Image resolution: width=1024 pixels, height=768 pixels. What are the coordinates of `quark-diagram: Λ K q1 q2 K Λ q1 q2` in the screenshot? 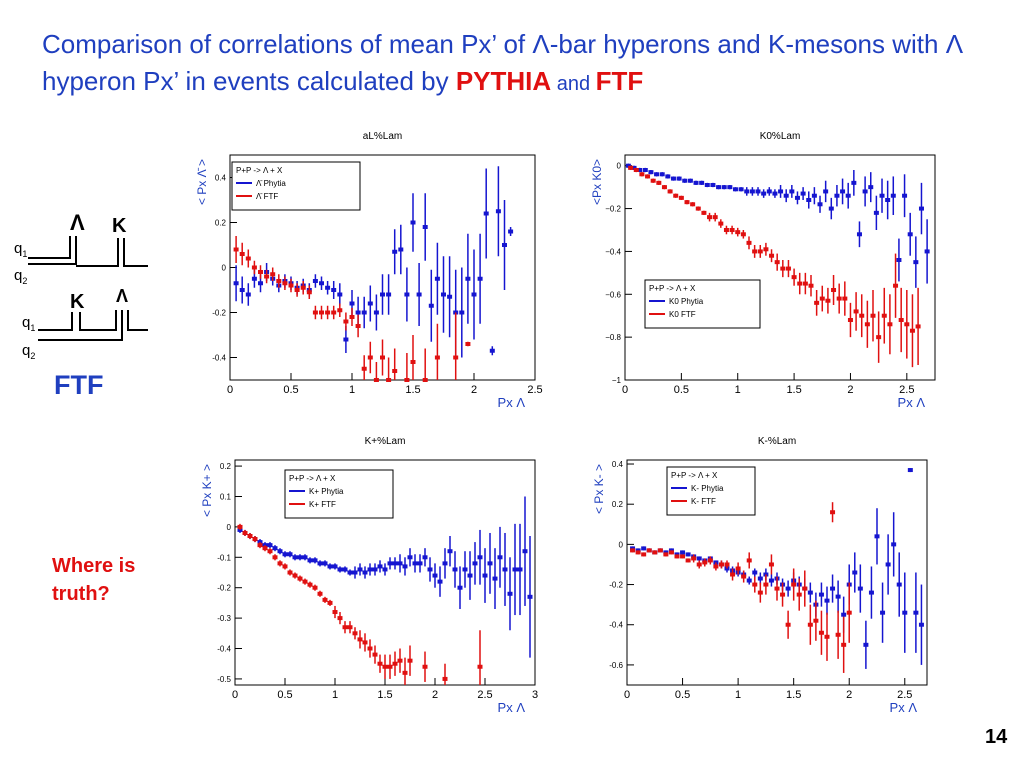 It's located at (81, 285).